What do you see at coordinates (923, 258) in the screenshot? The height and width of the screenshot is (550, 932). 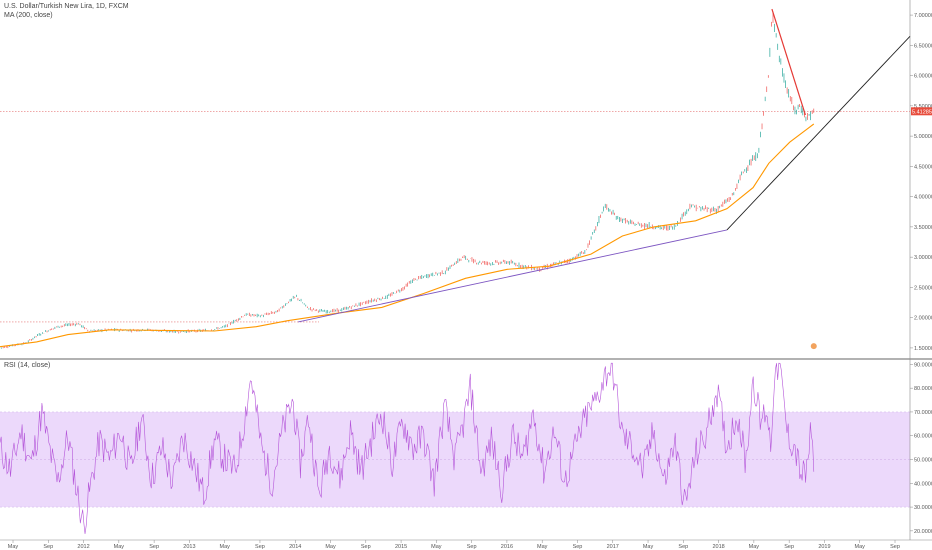 I see `price-tick-label: 3.00000` at bounding box center [923, 258].